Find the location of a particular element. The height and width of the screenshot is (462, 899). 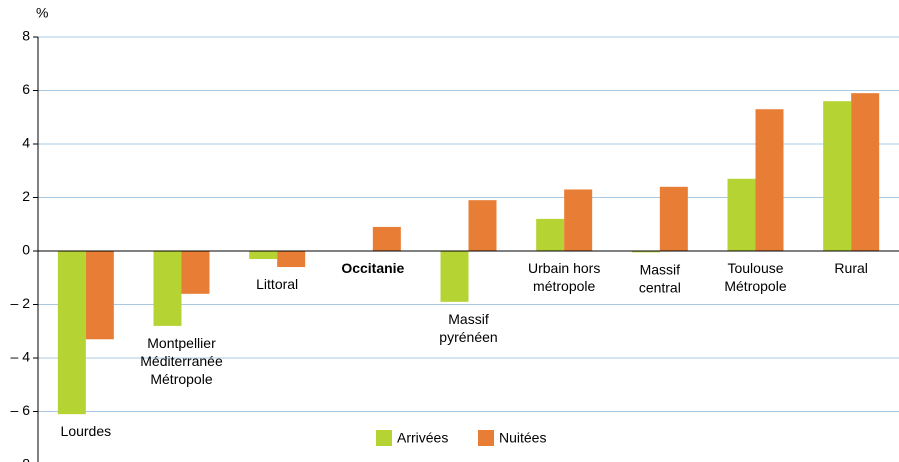

y-tick-label: – 4 is located at coordinates (21, 357).